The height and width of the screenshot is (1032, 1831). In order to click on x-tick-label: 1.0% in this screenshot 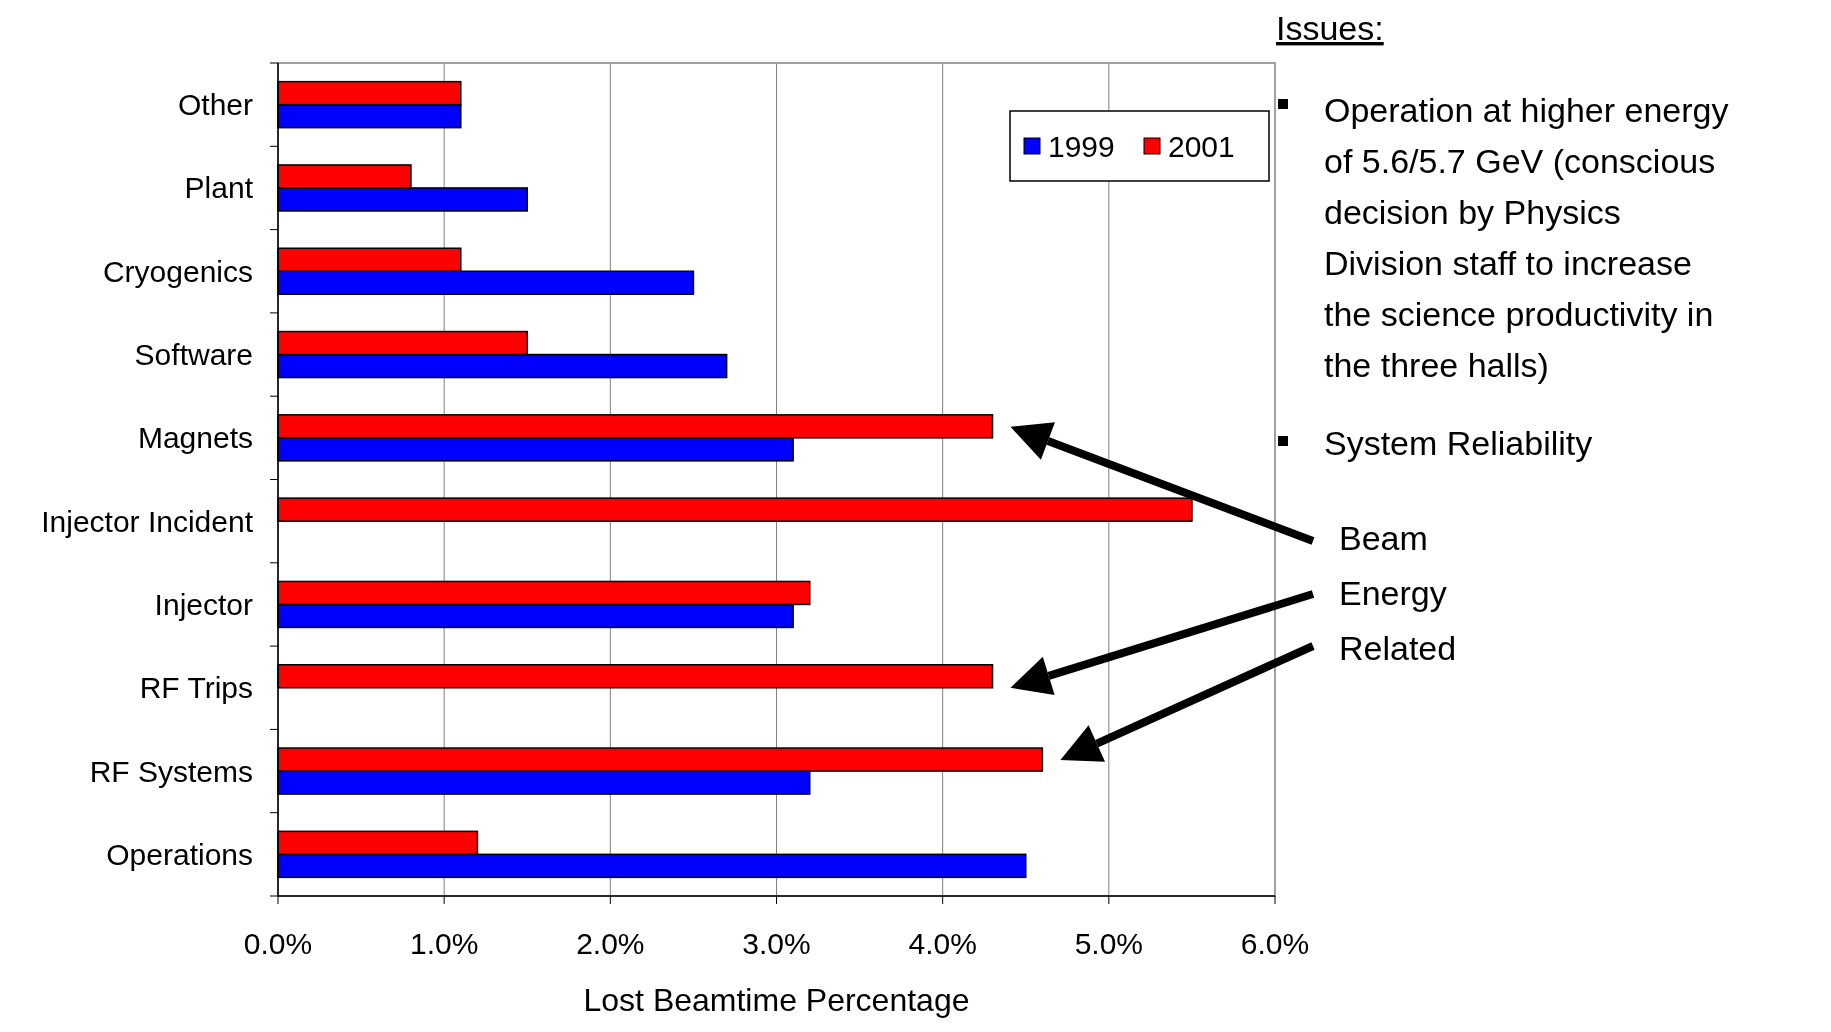, I will do `click(444, 943)`.